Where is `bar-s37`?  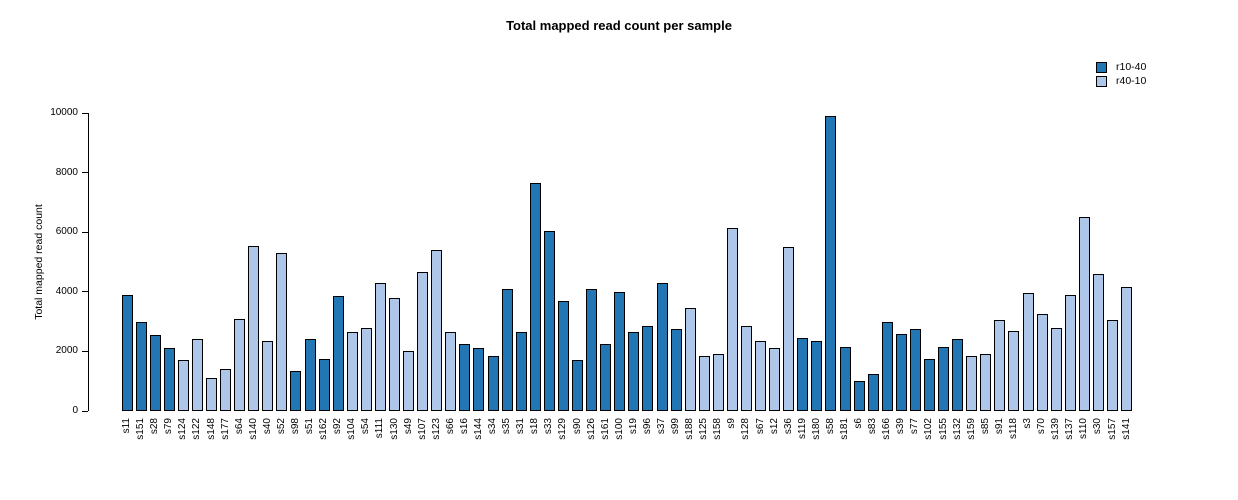 bar-s37 is located at coordinates (662, 346).